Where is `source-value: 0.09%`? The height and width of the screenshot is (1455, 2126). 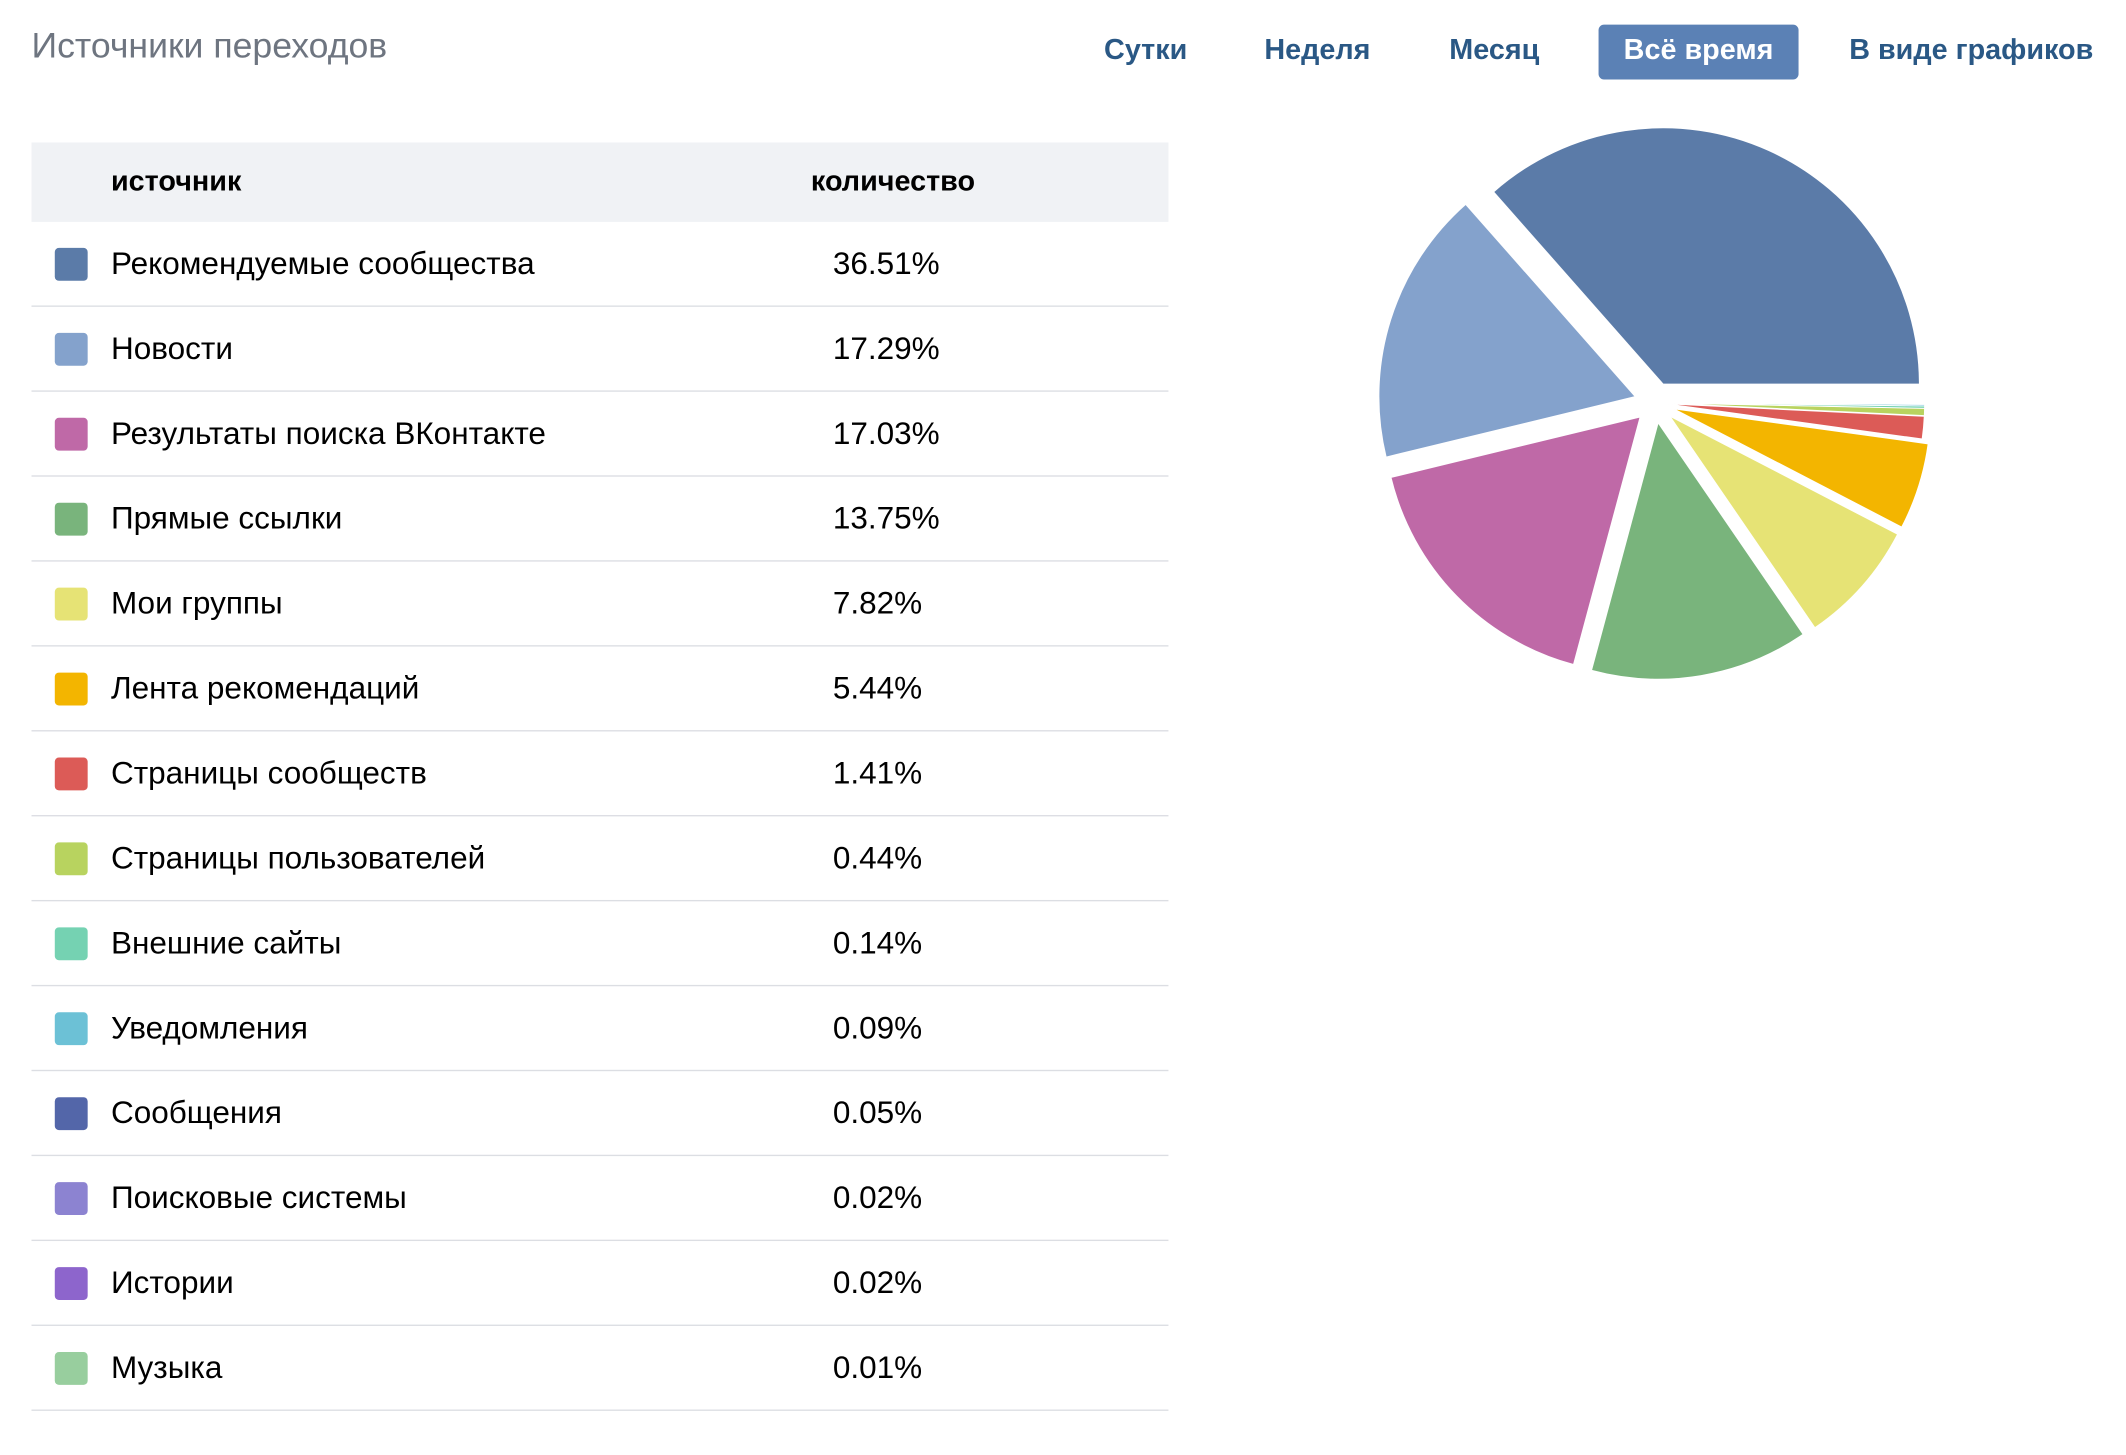 source-value: 0.09% is located at coordinates (877, 1028).